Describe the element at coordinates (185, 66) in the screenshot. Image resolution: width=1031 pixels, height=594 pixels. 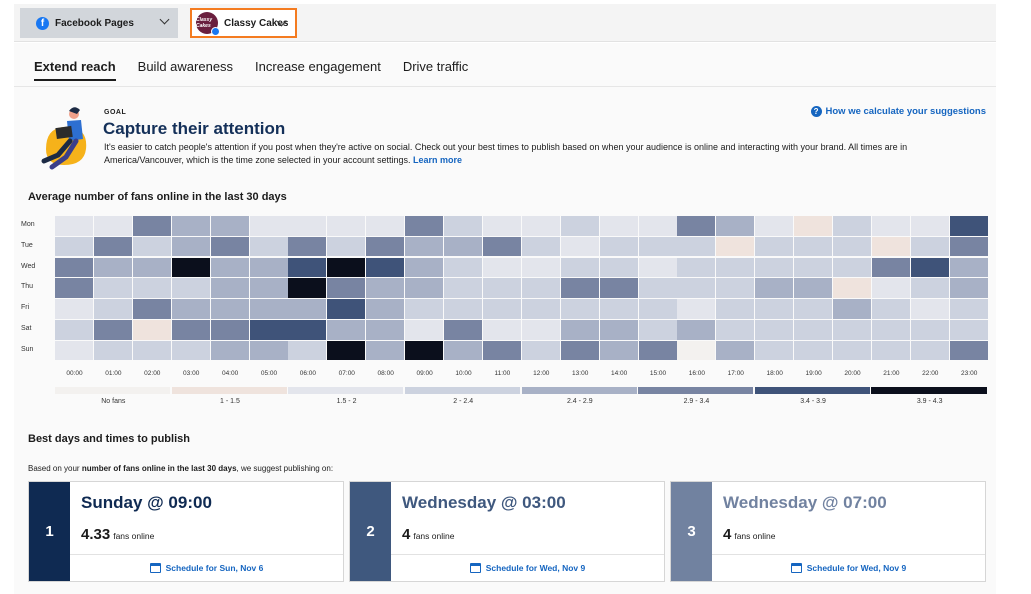
I see `tab-build-awareness: Build awareness` at that location.